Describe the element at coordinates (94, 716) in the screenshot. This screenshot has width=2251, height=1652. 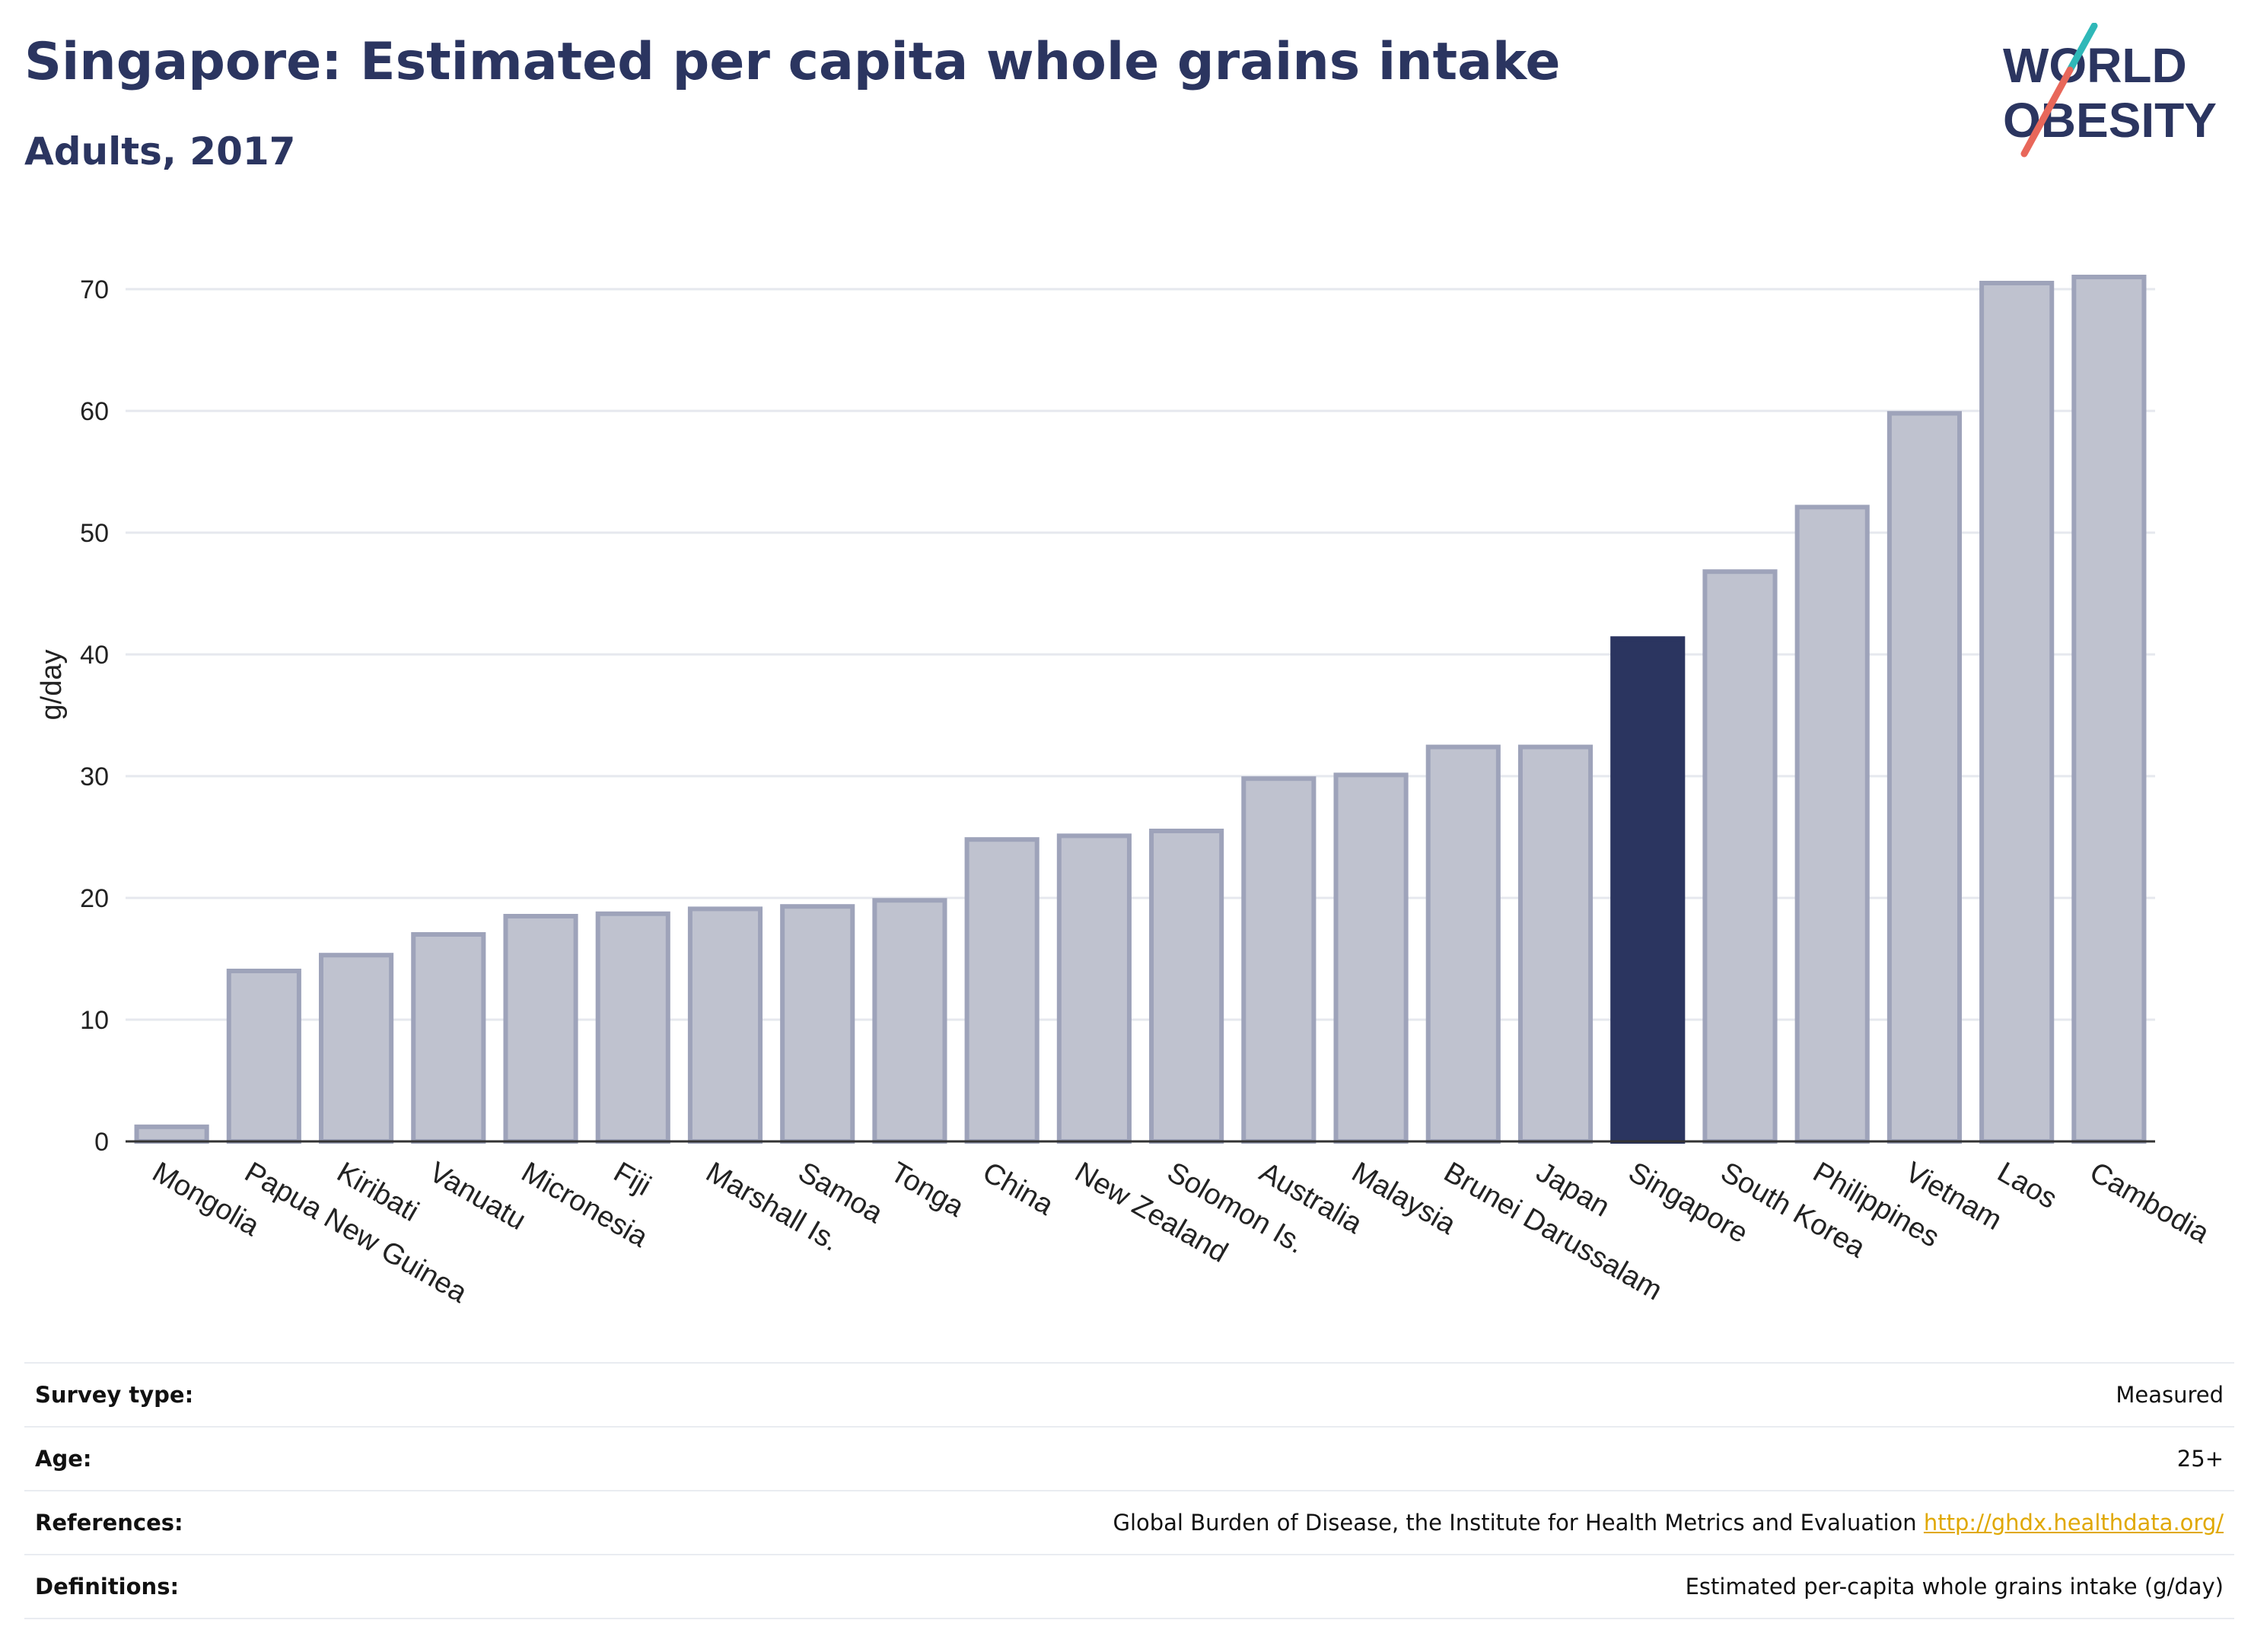
I see `y-axis-ticks: 0 10 20 30 40 50 60 70` at that location.